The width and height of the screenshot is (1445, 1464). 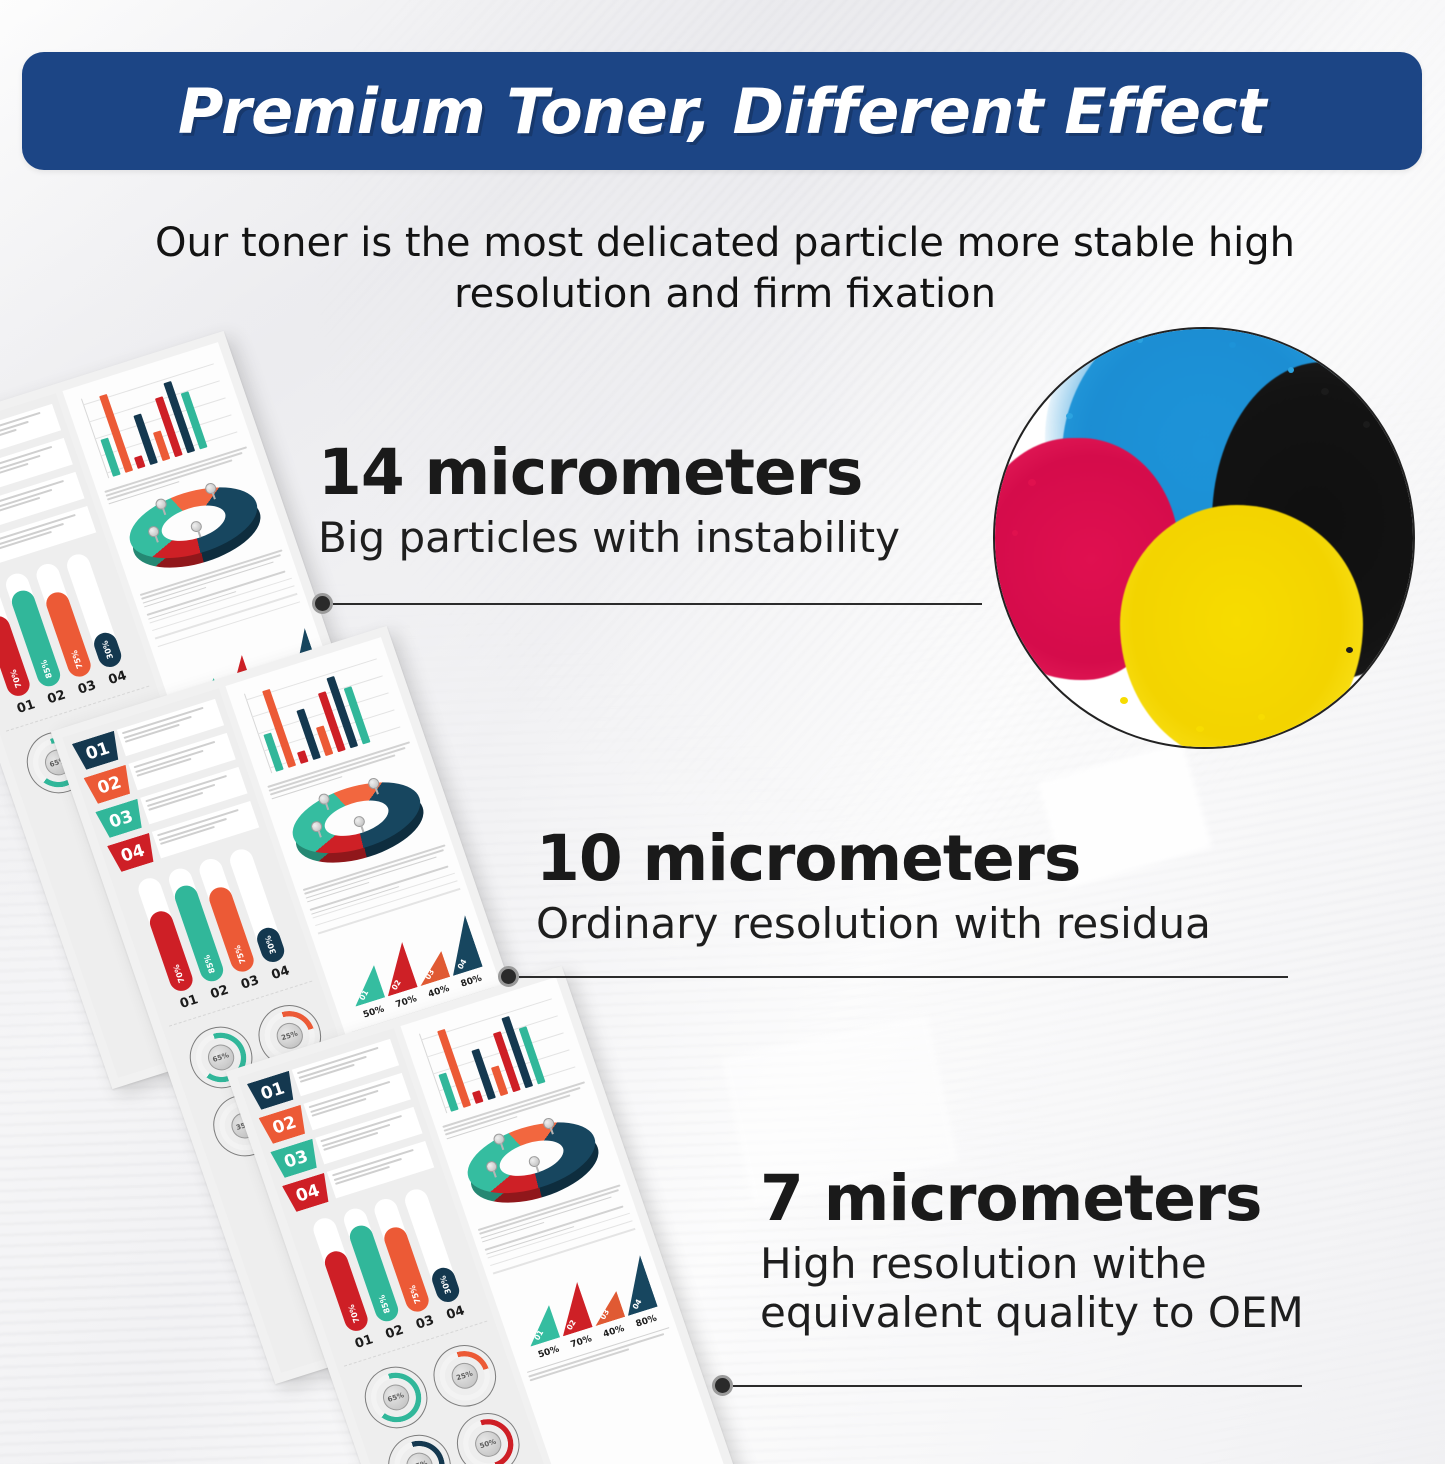 I want to click on gauge: 35%, so click(x=419, y=1445).